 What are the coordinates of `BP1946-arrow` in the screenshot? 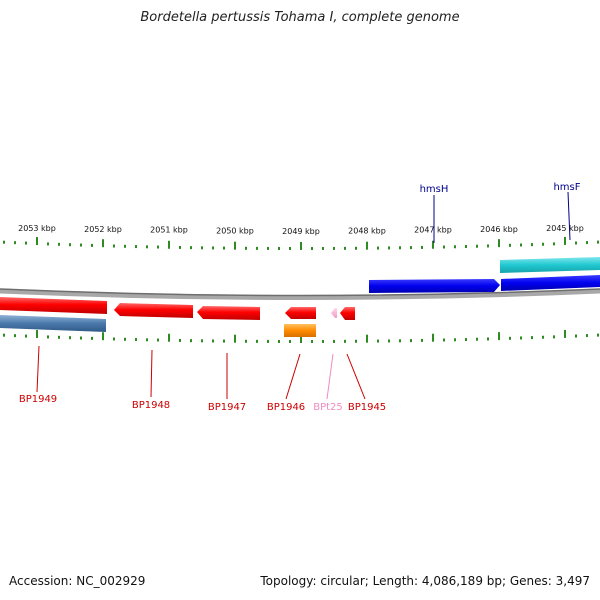 It's located at (300, 313).